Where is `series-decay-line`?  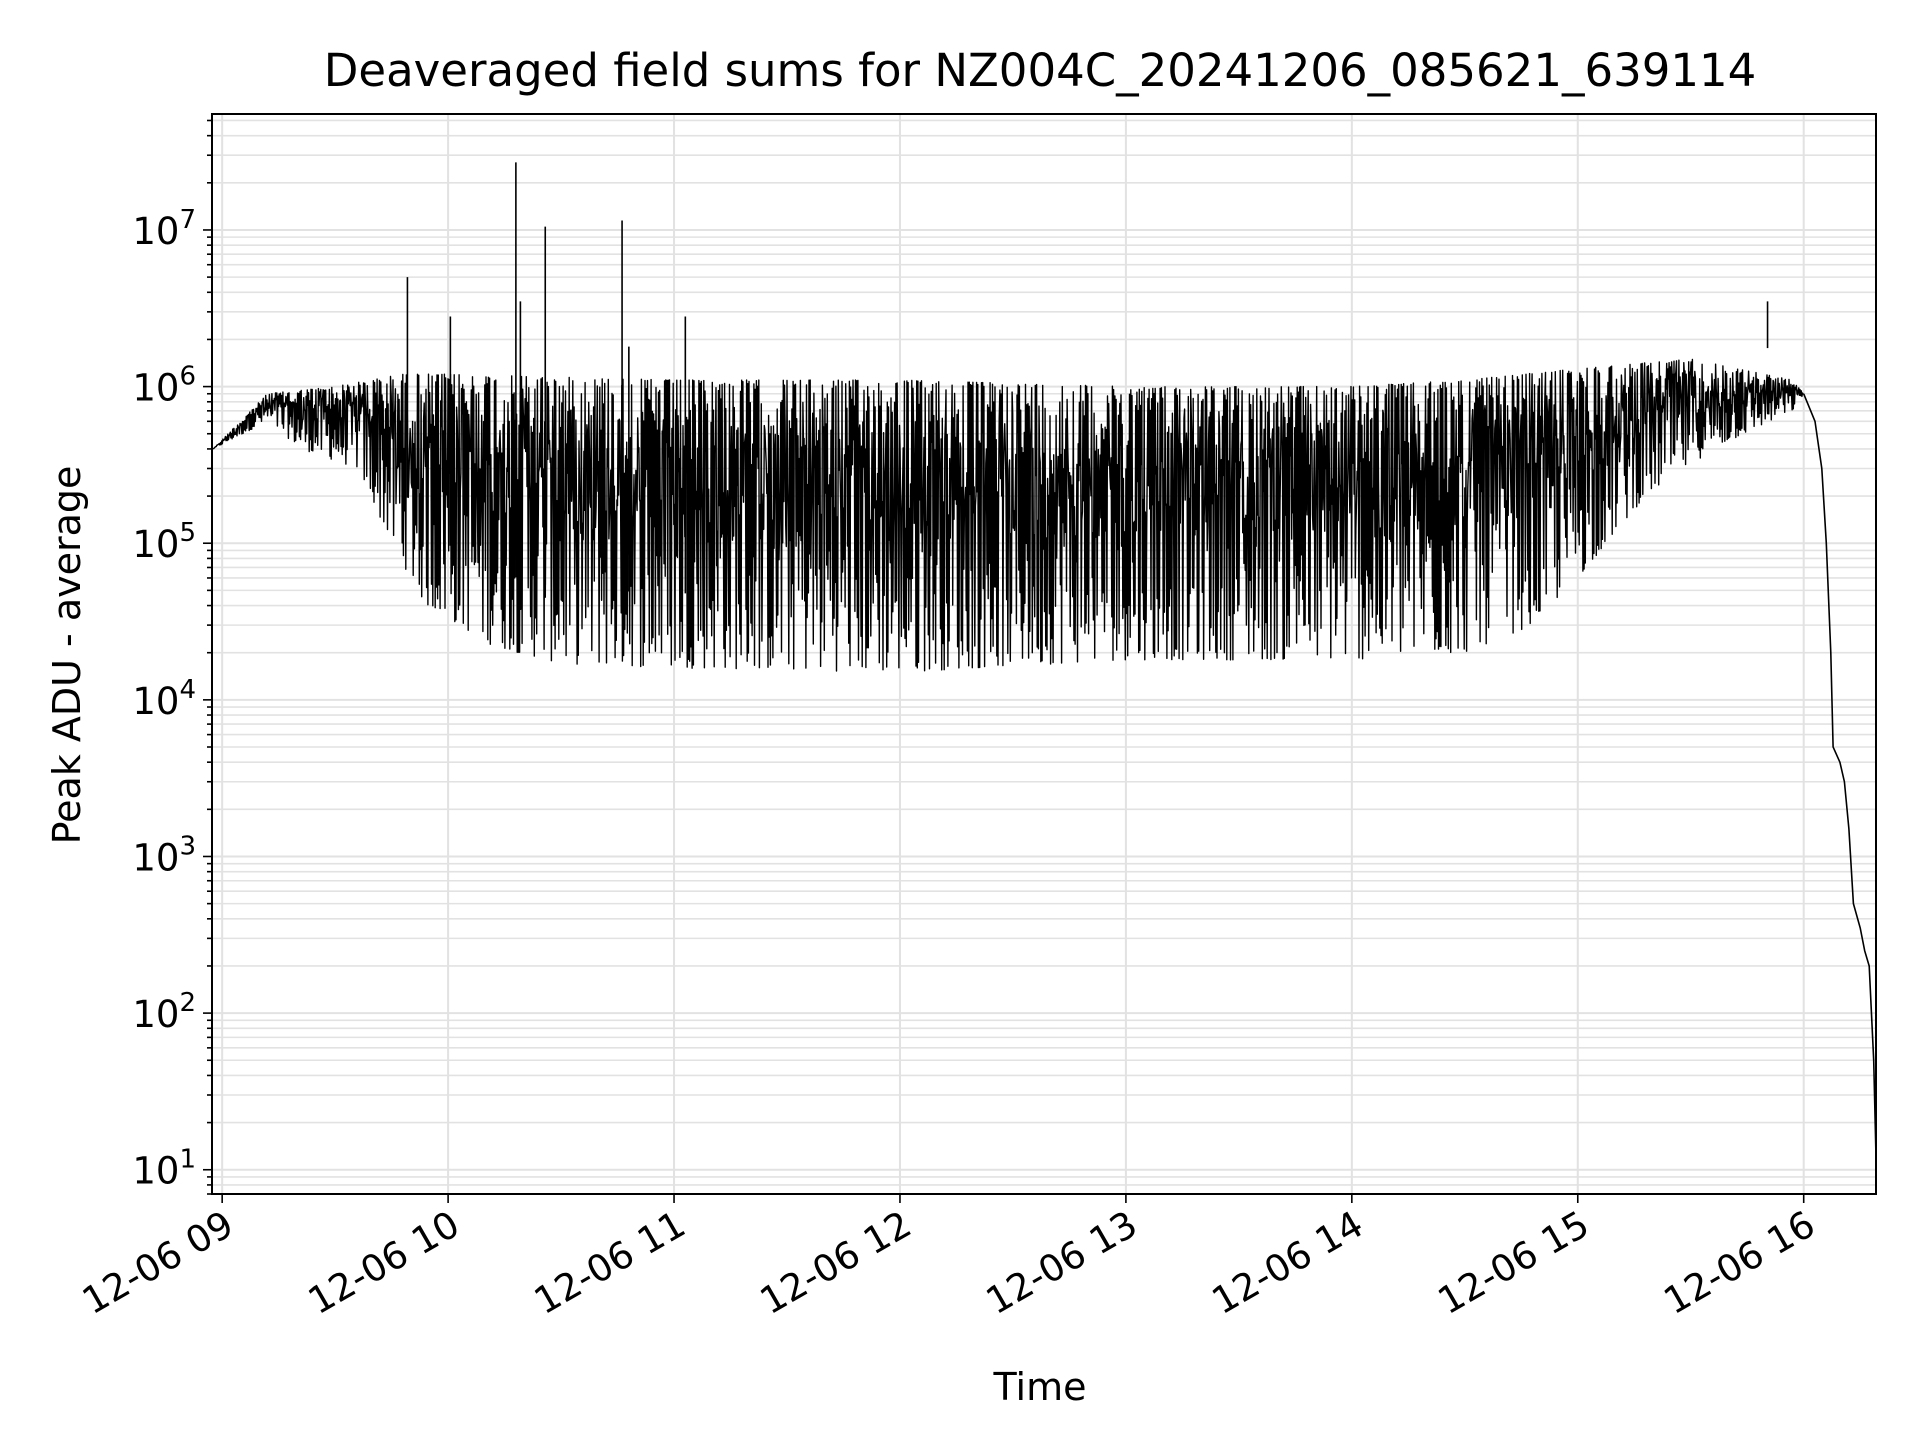
series-decay-line is located at coordinates (1839, 775).